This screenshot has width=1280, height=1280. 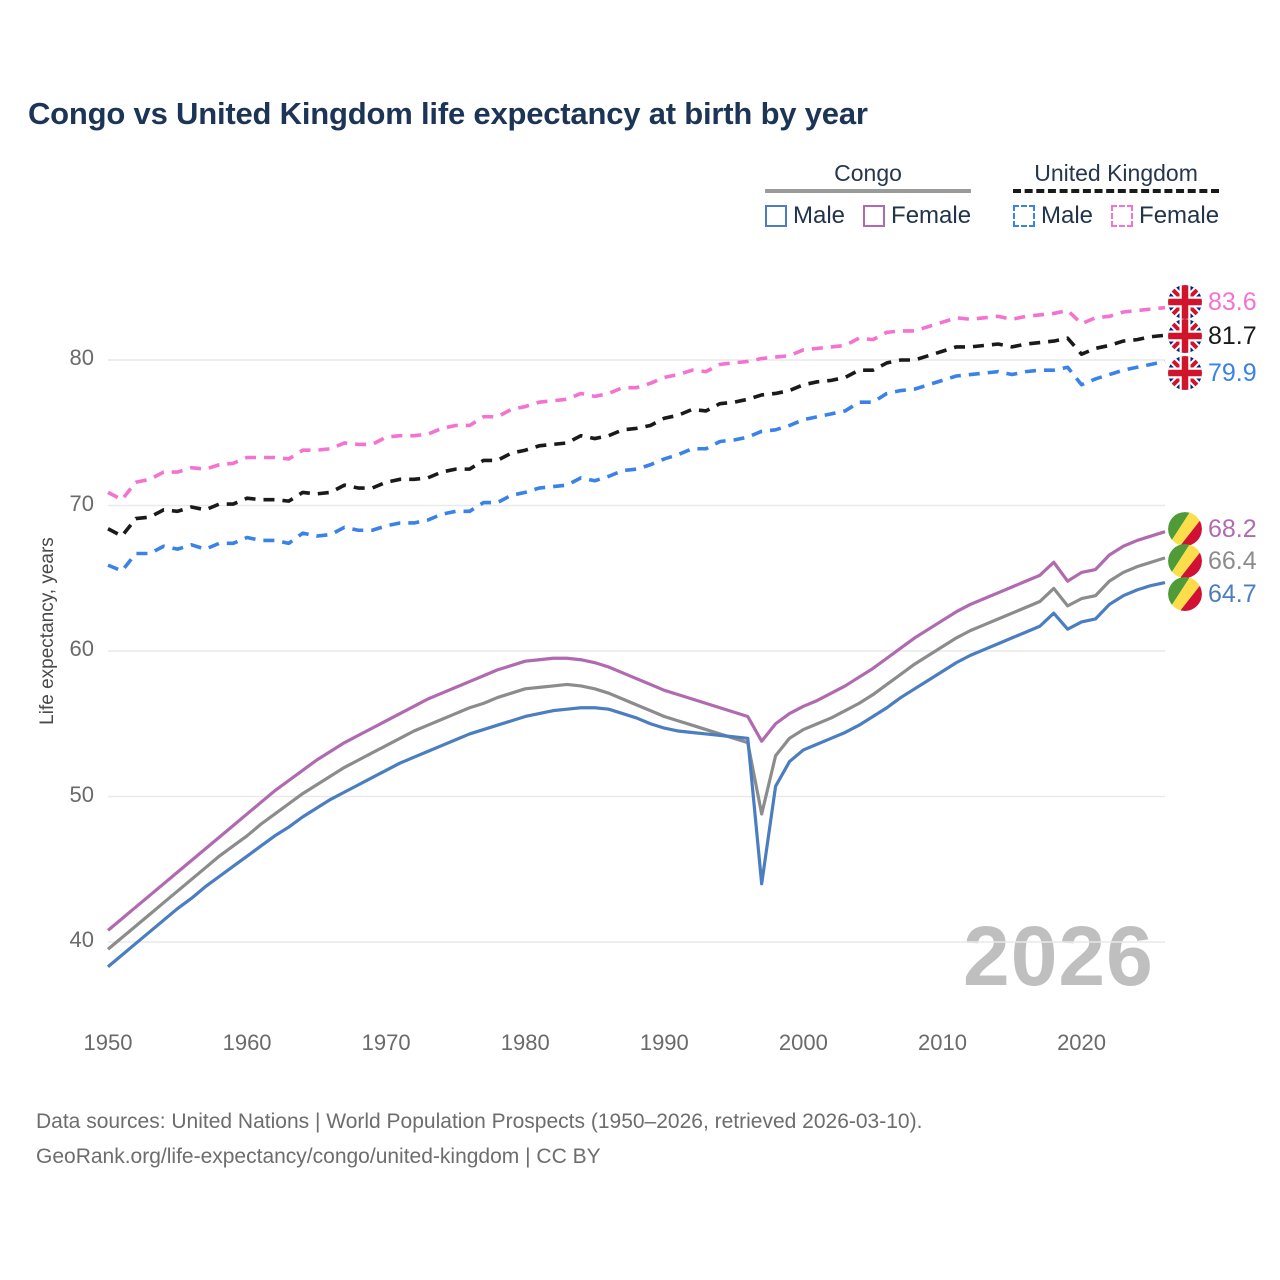 I want to click on end-label: 81.7, so click(x=1212, y=336).